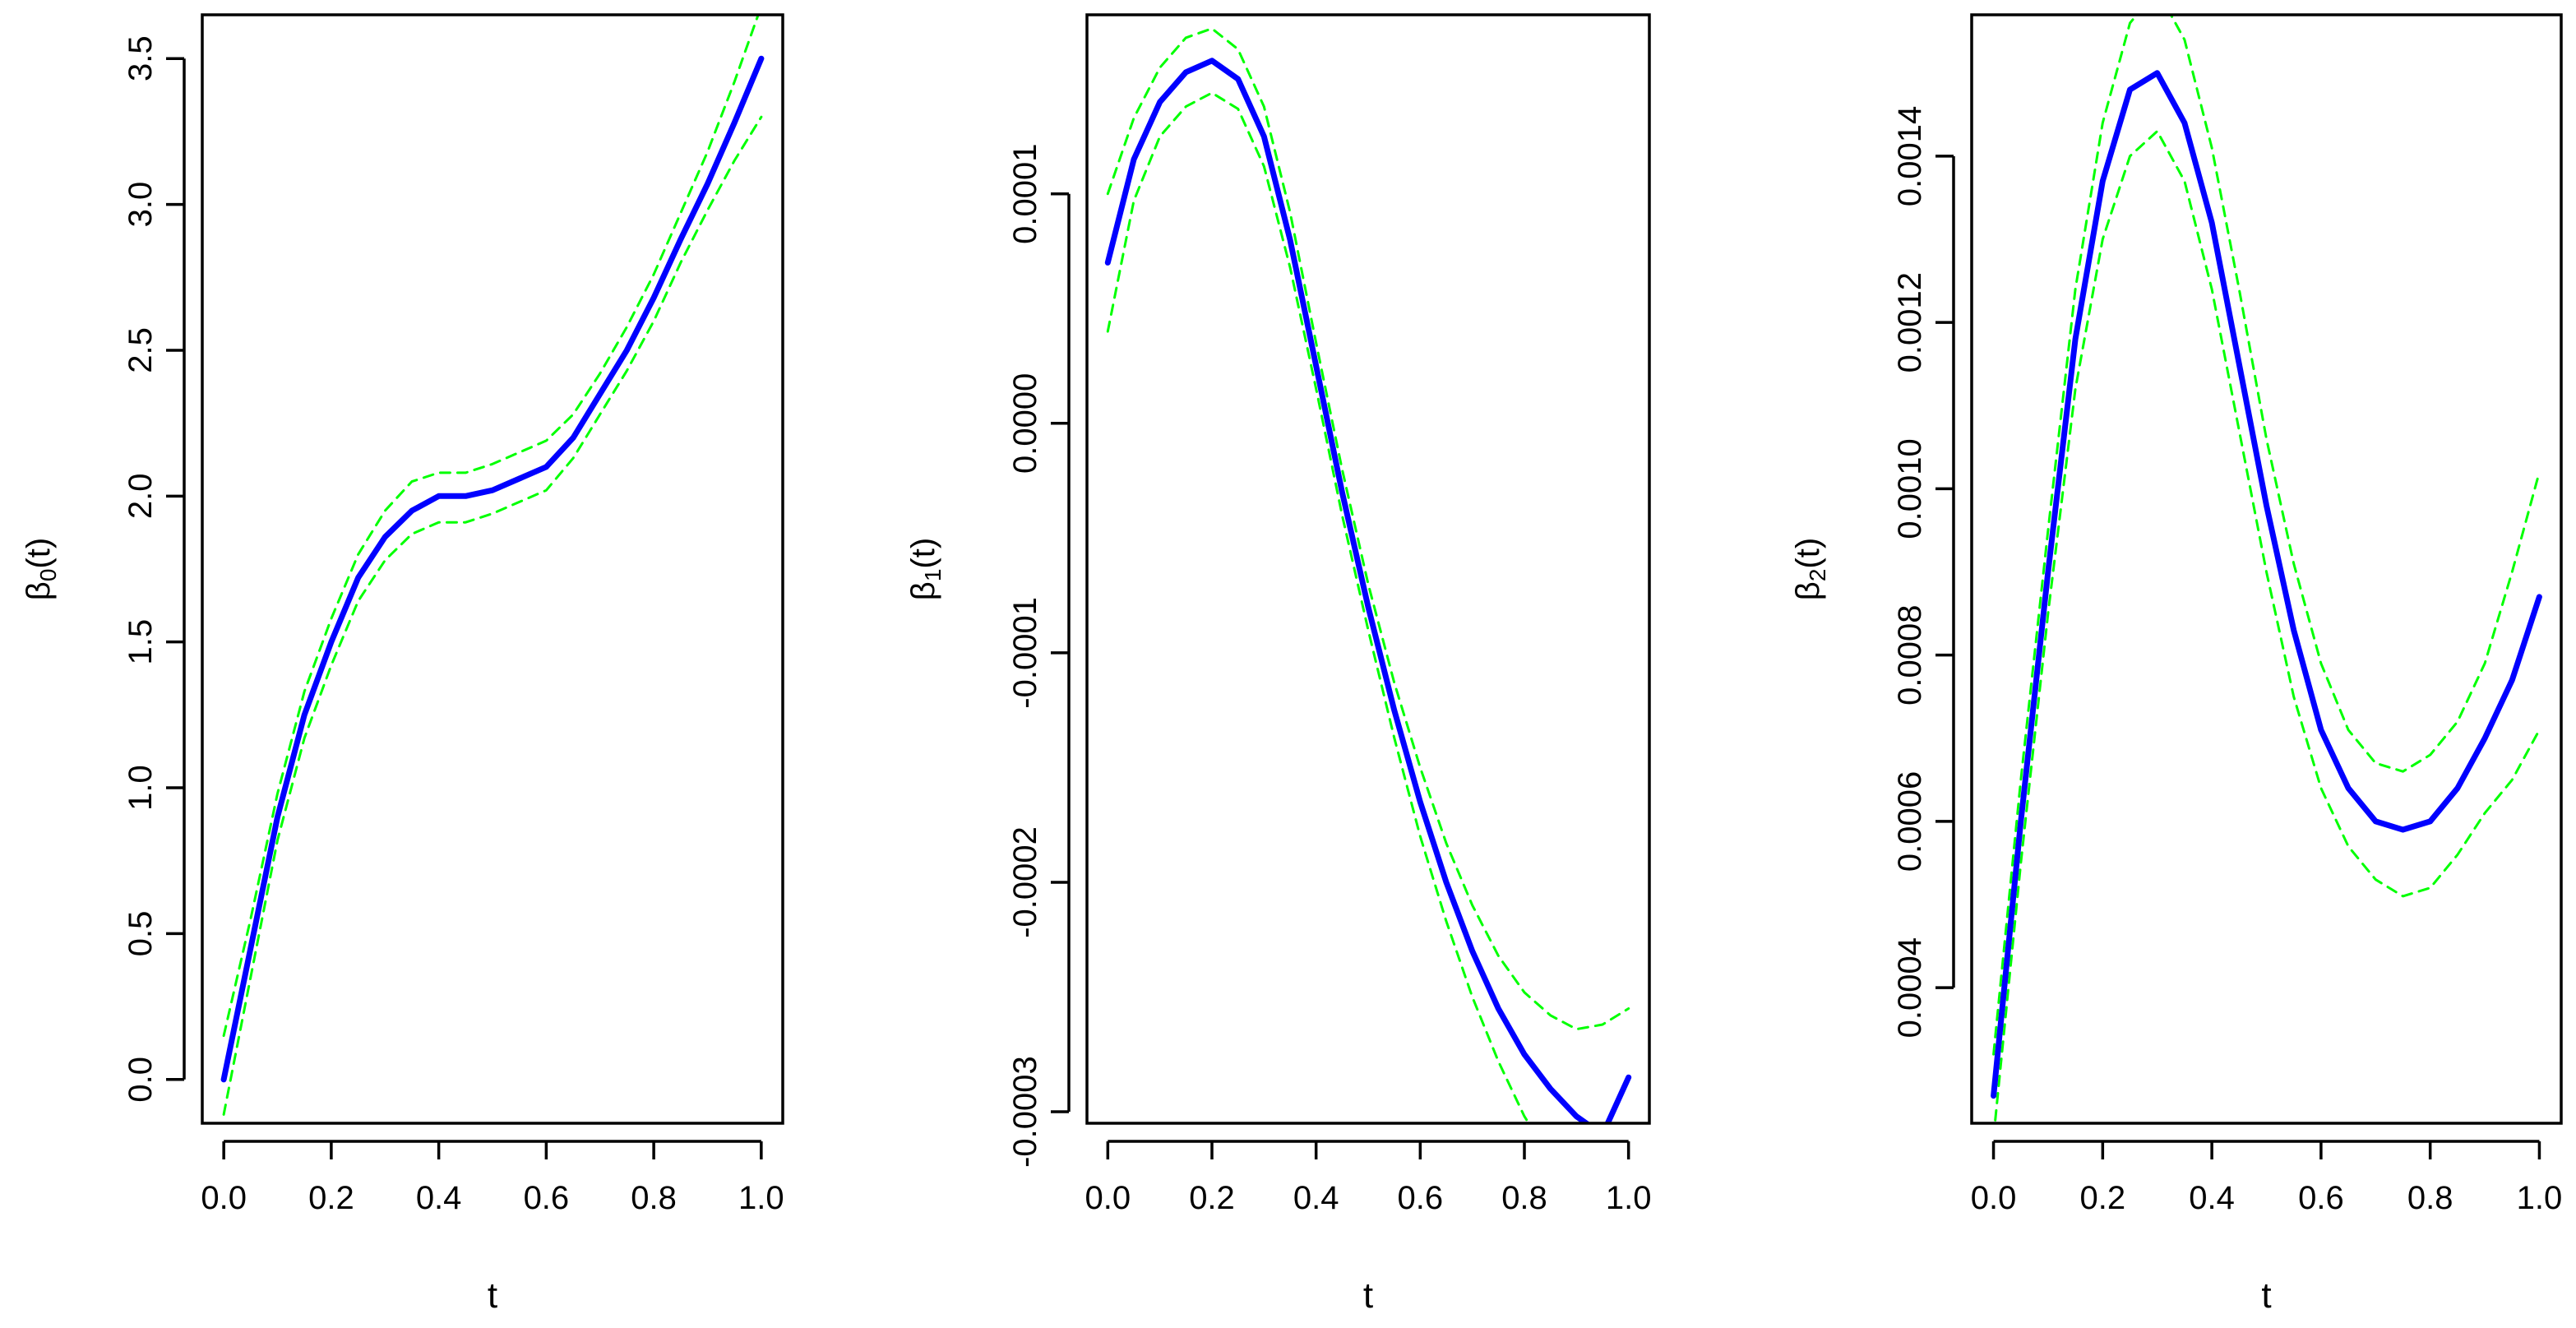 The image size is (2576, 1328). Describe the element at coordinates (141, 642) in the screenshot. I see `y-tick-label: 1.5` at that location.